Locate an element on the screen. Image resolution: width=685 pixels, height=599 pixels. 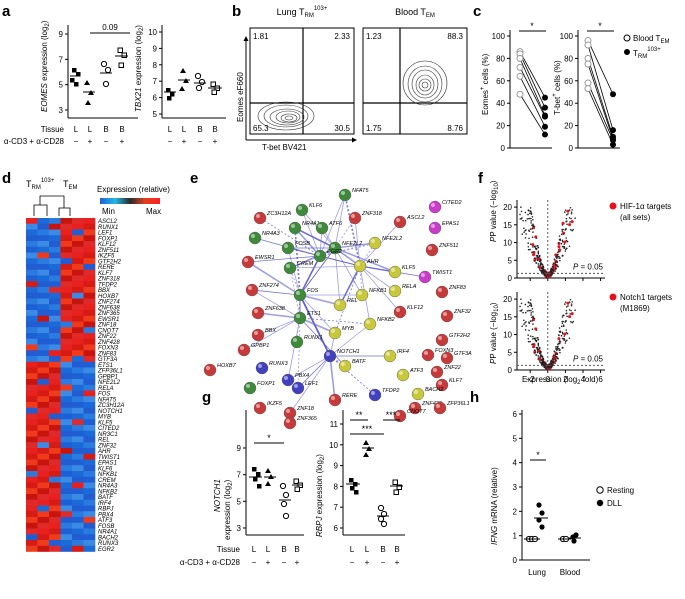
highlighted-gene-point is located at coordinates (570, 225).